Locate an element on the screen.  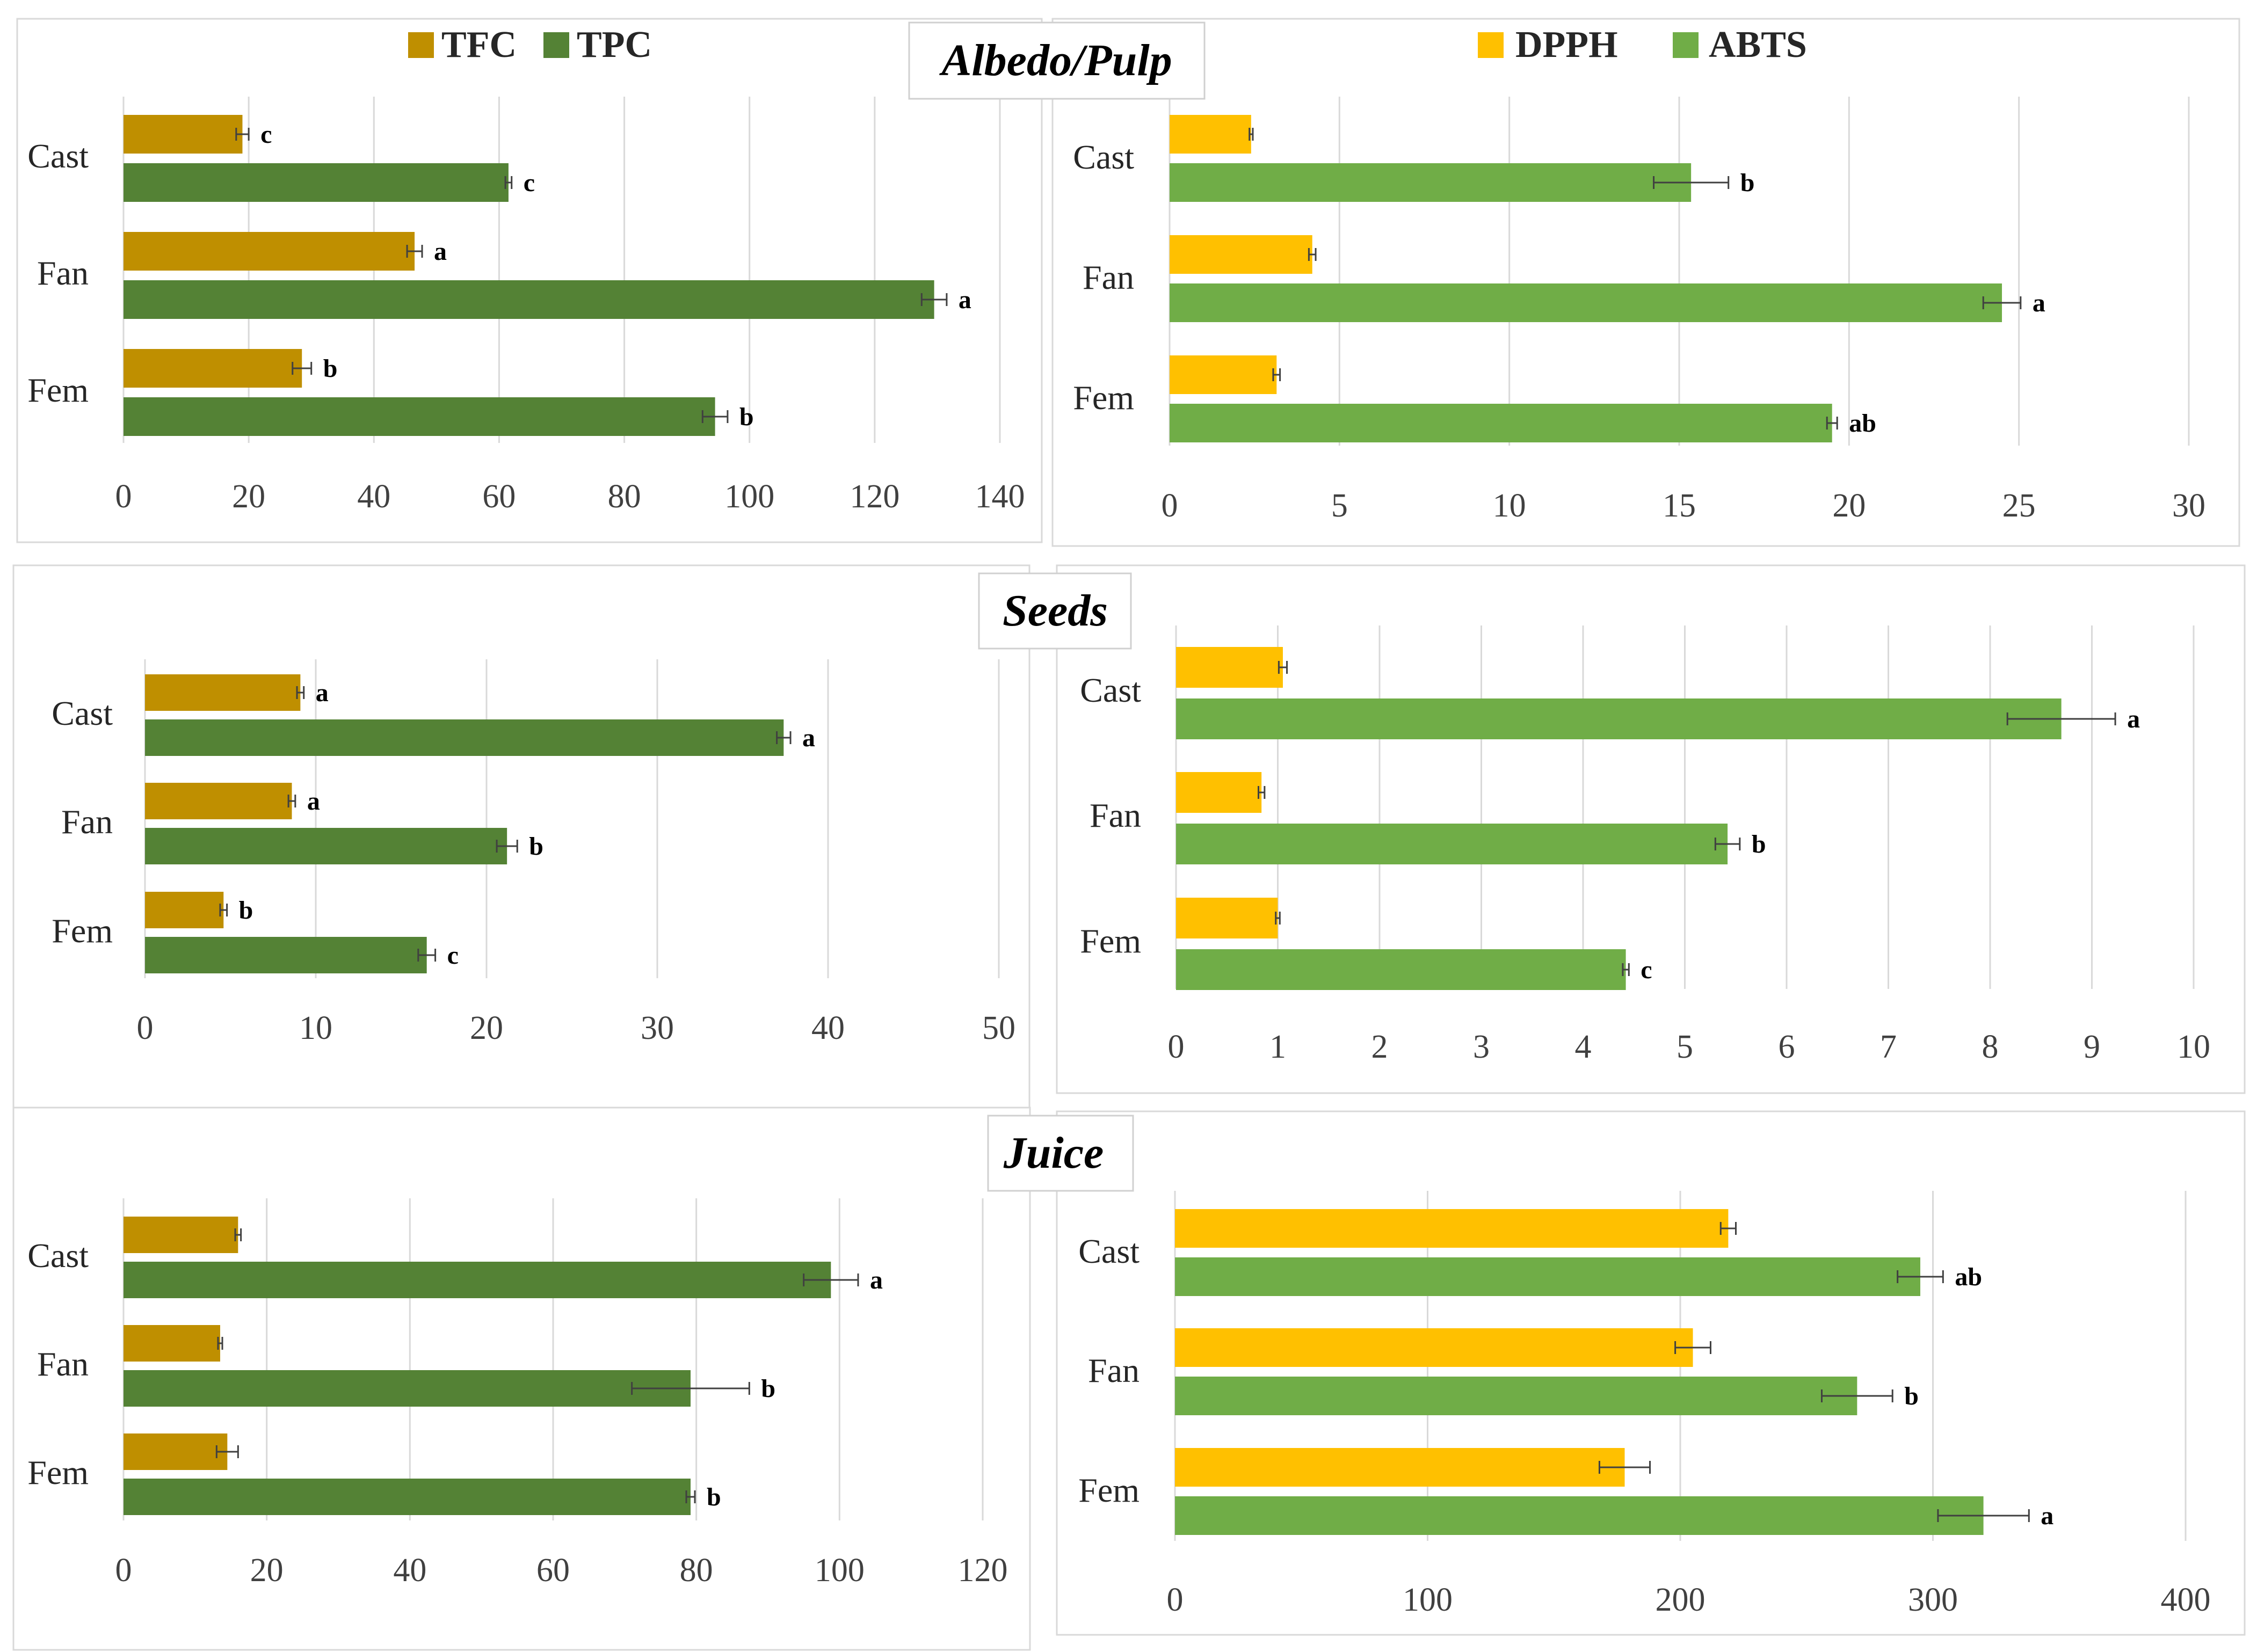
x-tick-label: 7 is located at coordinates (1888, 1047).